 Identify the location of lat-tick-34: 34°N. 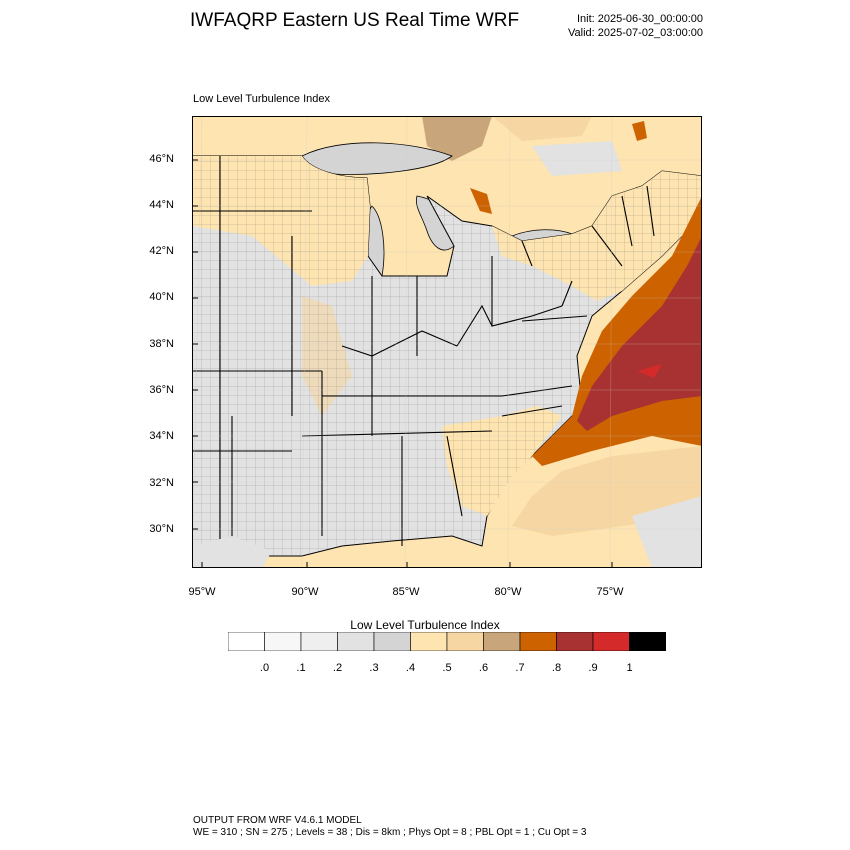
(161, 436).